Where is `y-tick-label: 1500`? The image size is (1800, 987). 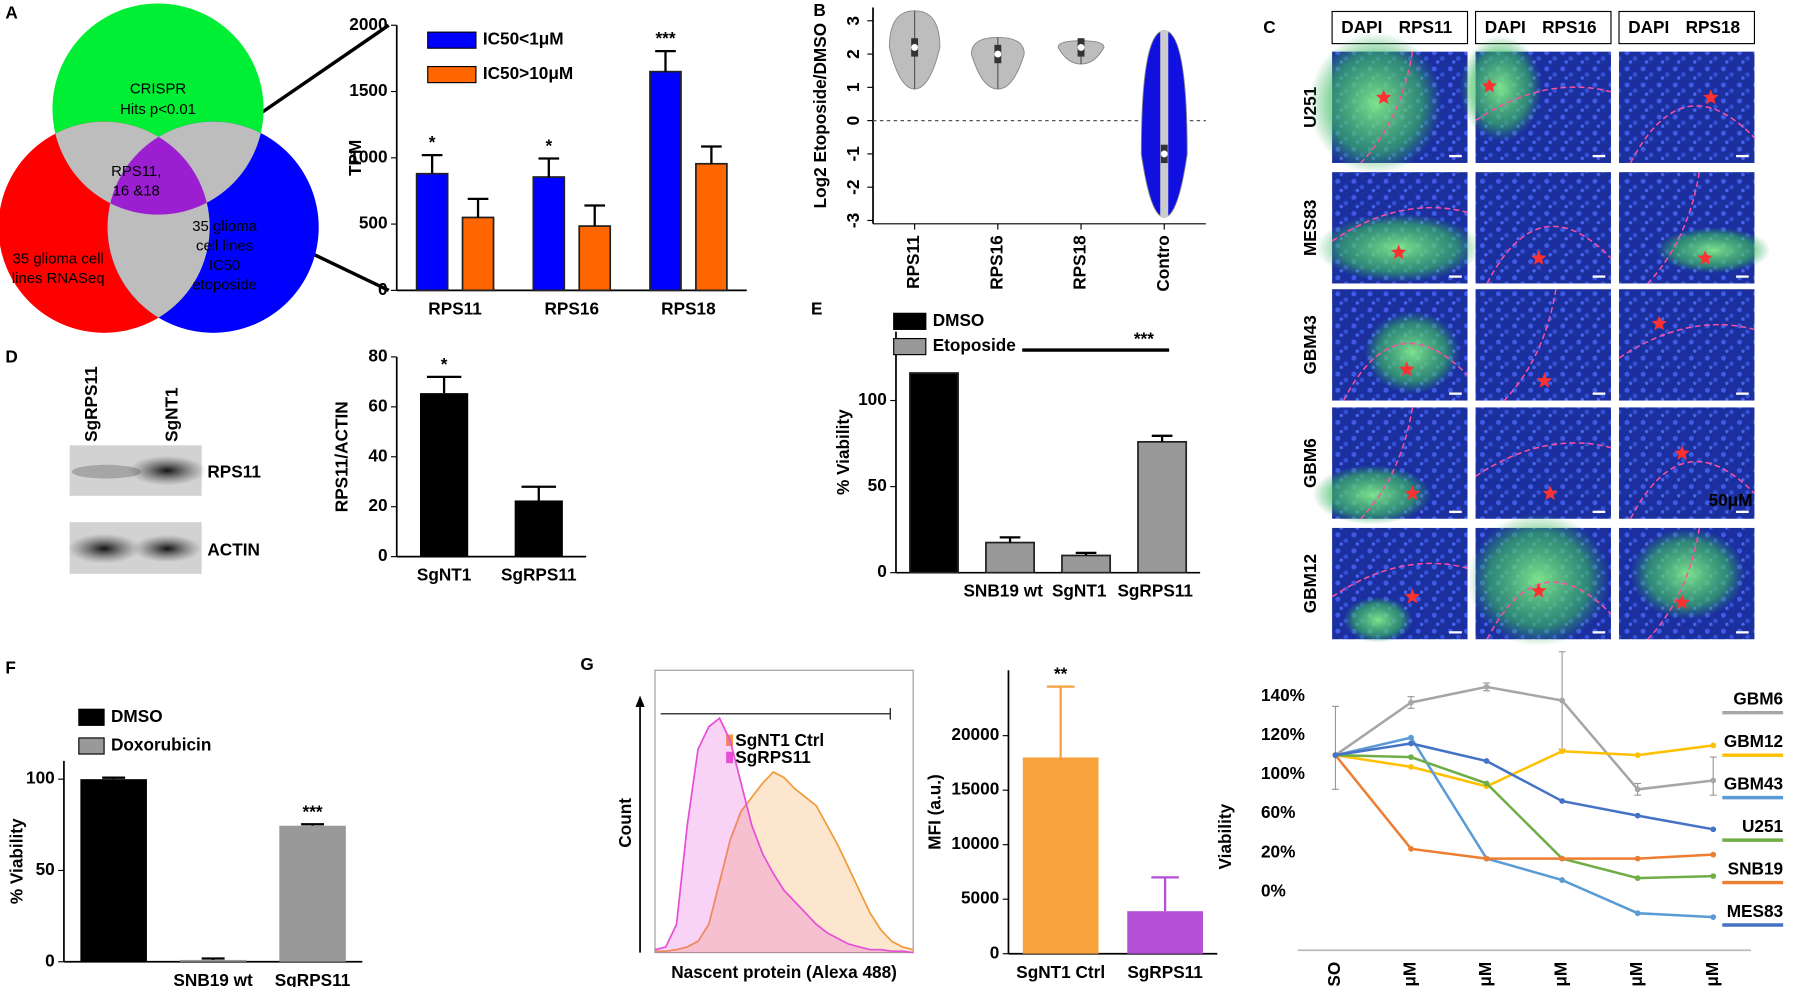
y-tick-label: 1500 is located at coordinates (368, 90).